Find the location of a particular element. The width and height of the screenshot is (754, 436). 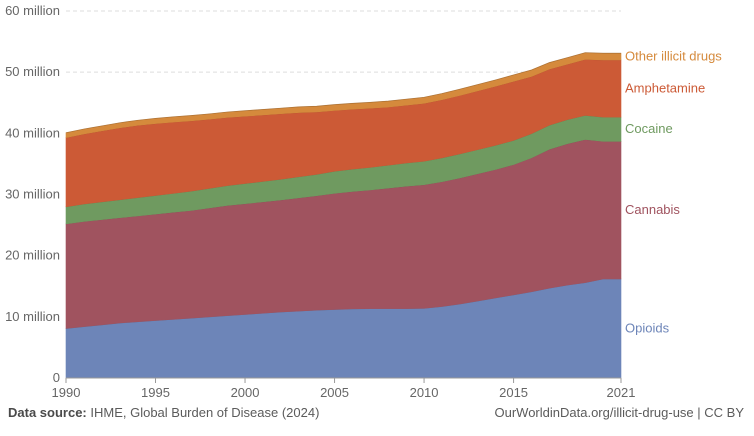

area-other-illicit-drugs is located at coordinates (343, 95).